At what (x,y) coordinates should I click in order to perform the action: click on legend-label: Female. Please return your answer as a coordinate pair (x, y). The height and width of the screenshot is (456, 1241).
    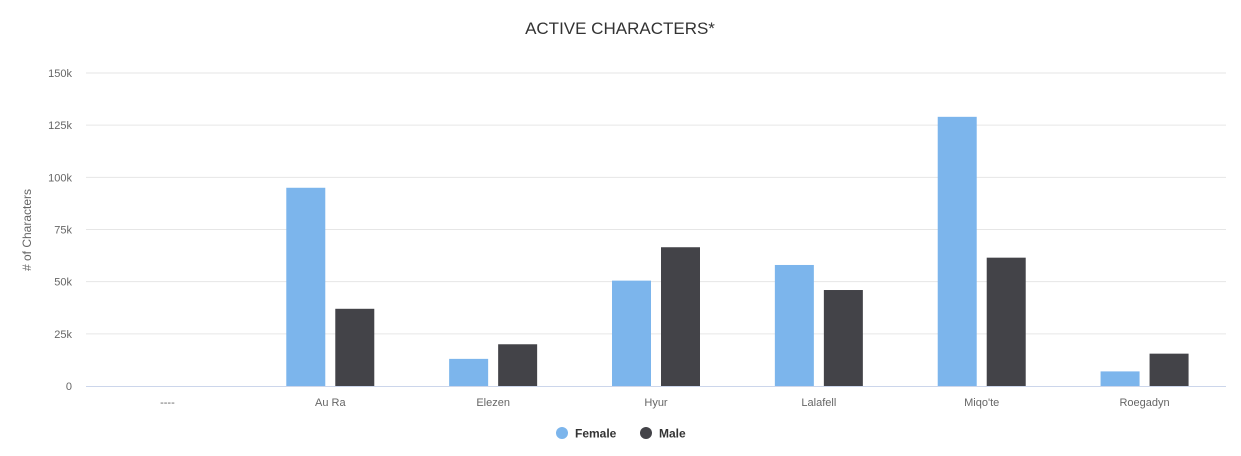
    Looking at the image, I should click on (596, 434).